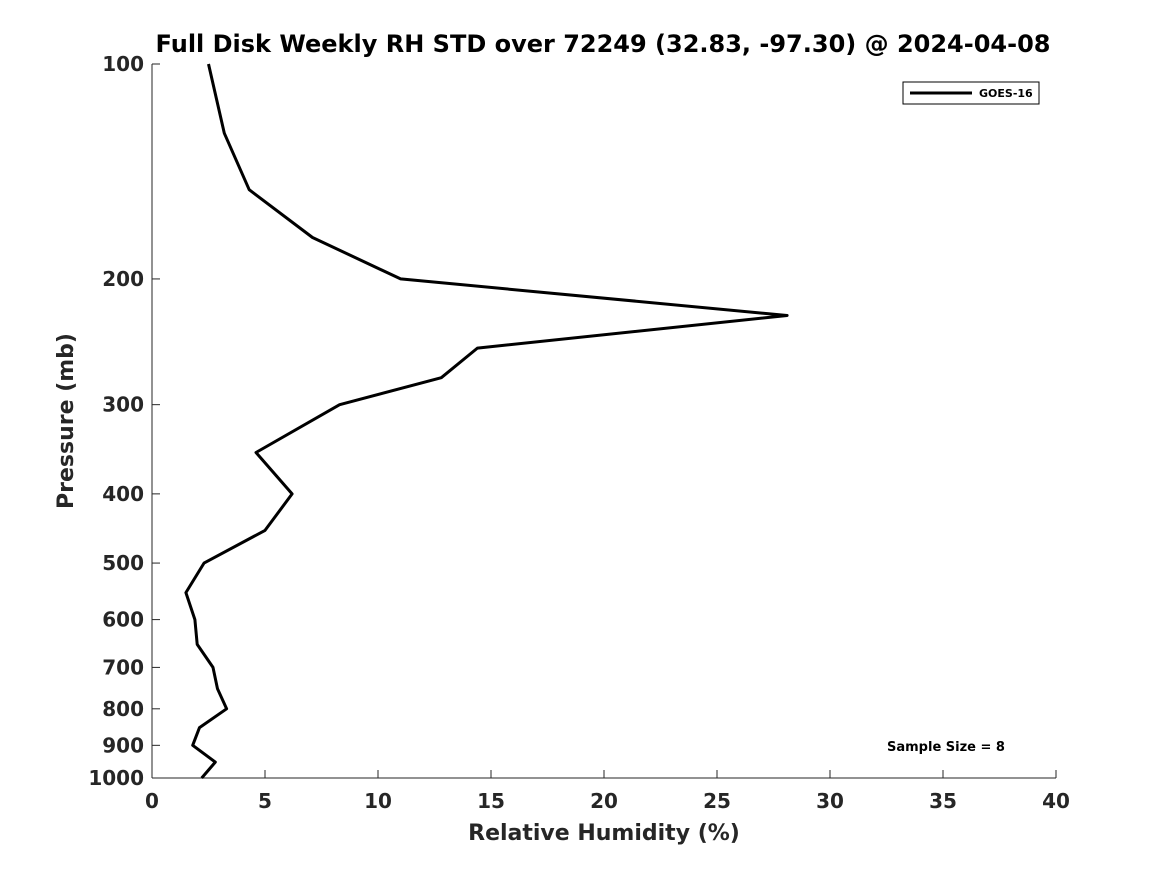 The width and height of the screenshot is (1167, 875). What do you see at coordinates (123, 667) in the screenshot?
I see `y-tick-label: 700` at bounding box center [123, 667].